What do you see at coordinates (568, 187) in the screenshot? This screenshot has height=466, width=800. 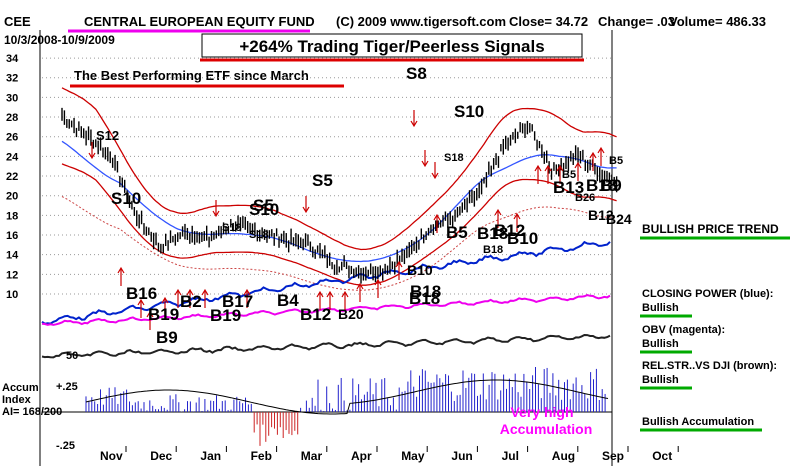 I see `buy-signal-label: B13` at bounding box center [568, 187].